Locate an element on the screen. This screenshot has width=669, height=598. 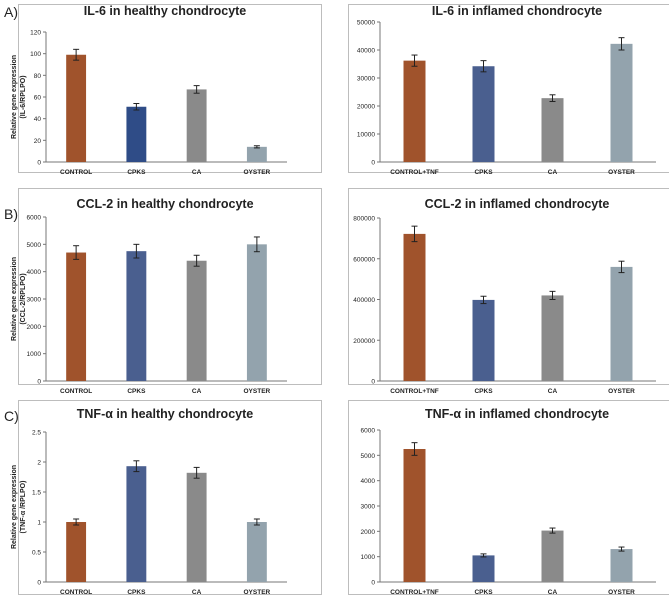
y-tick-label: 1.5 is located at coordinates (36, 493).